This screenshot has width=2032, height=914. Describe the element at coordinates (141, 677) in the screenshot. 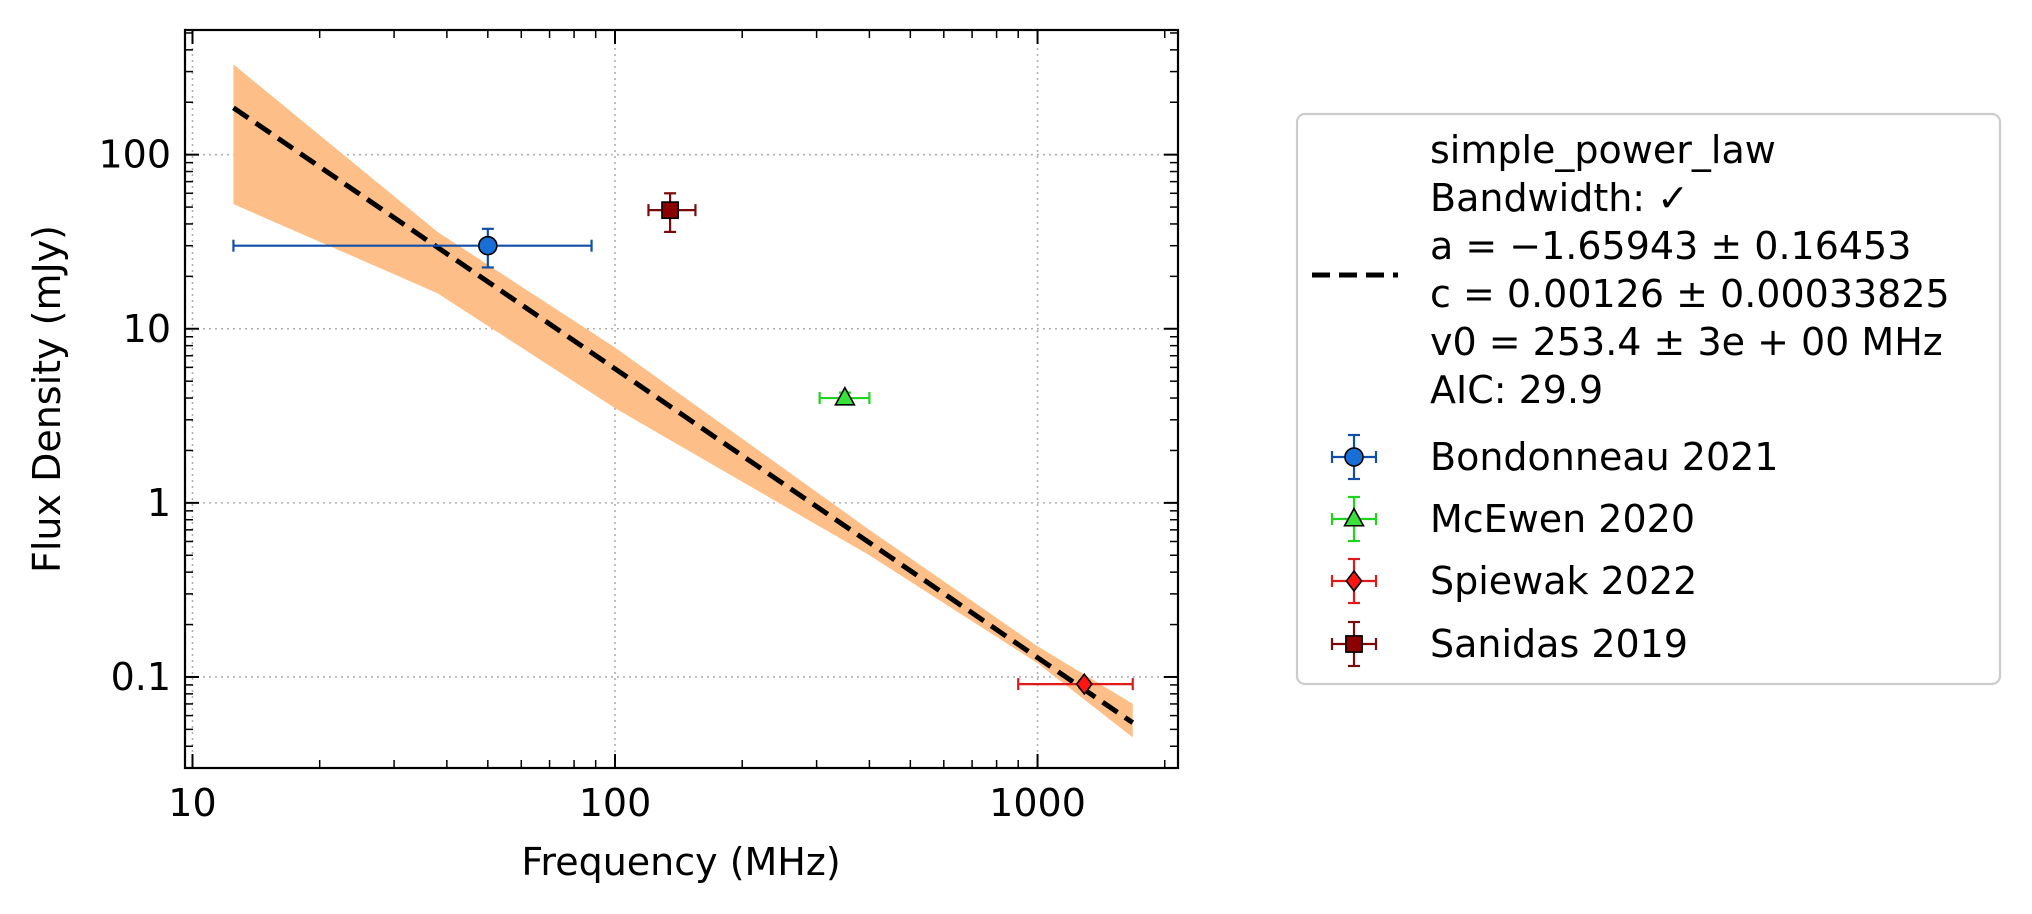

I see `y-tick-label: 0.1` at that location.